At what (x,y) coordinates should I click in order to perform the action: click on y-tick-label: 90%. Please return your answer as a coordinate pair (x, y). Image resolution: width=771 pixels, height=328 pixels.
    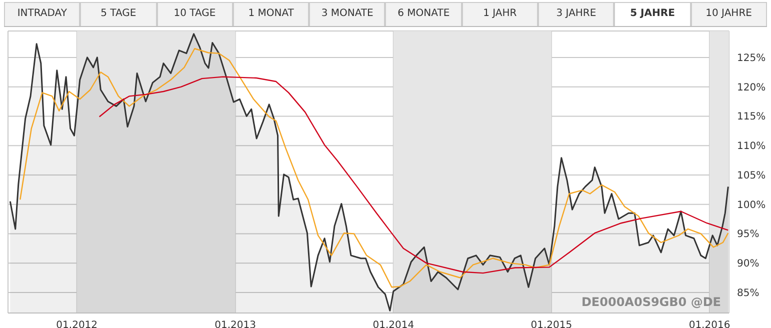
    Looking at the image, I should click on (748, 264).